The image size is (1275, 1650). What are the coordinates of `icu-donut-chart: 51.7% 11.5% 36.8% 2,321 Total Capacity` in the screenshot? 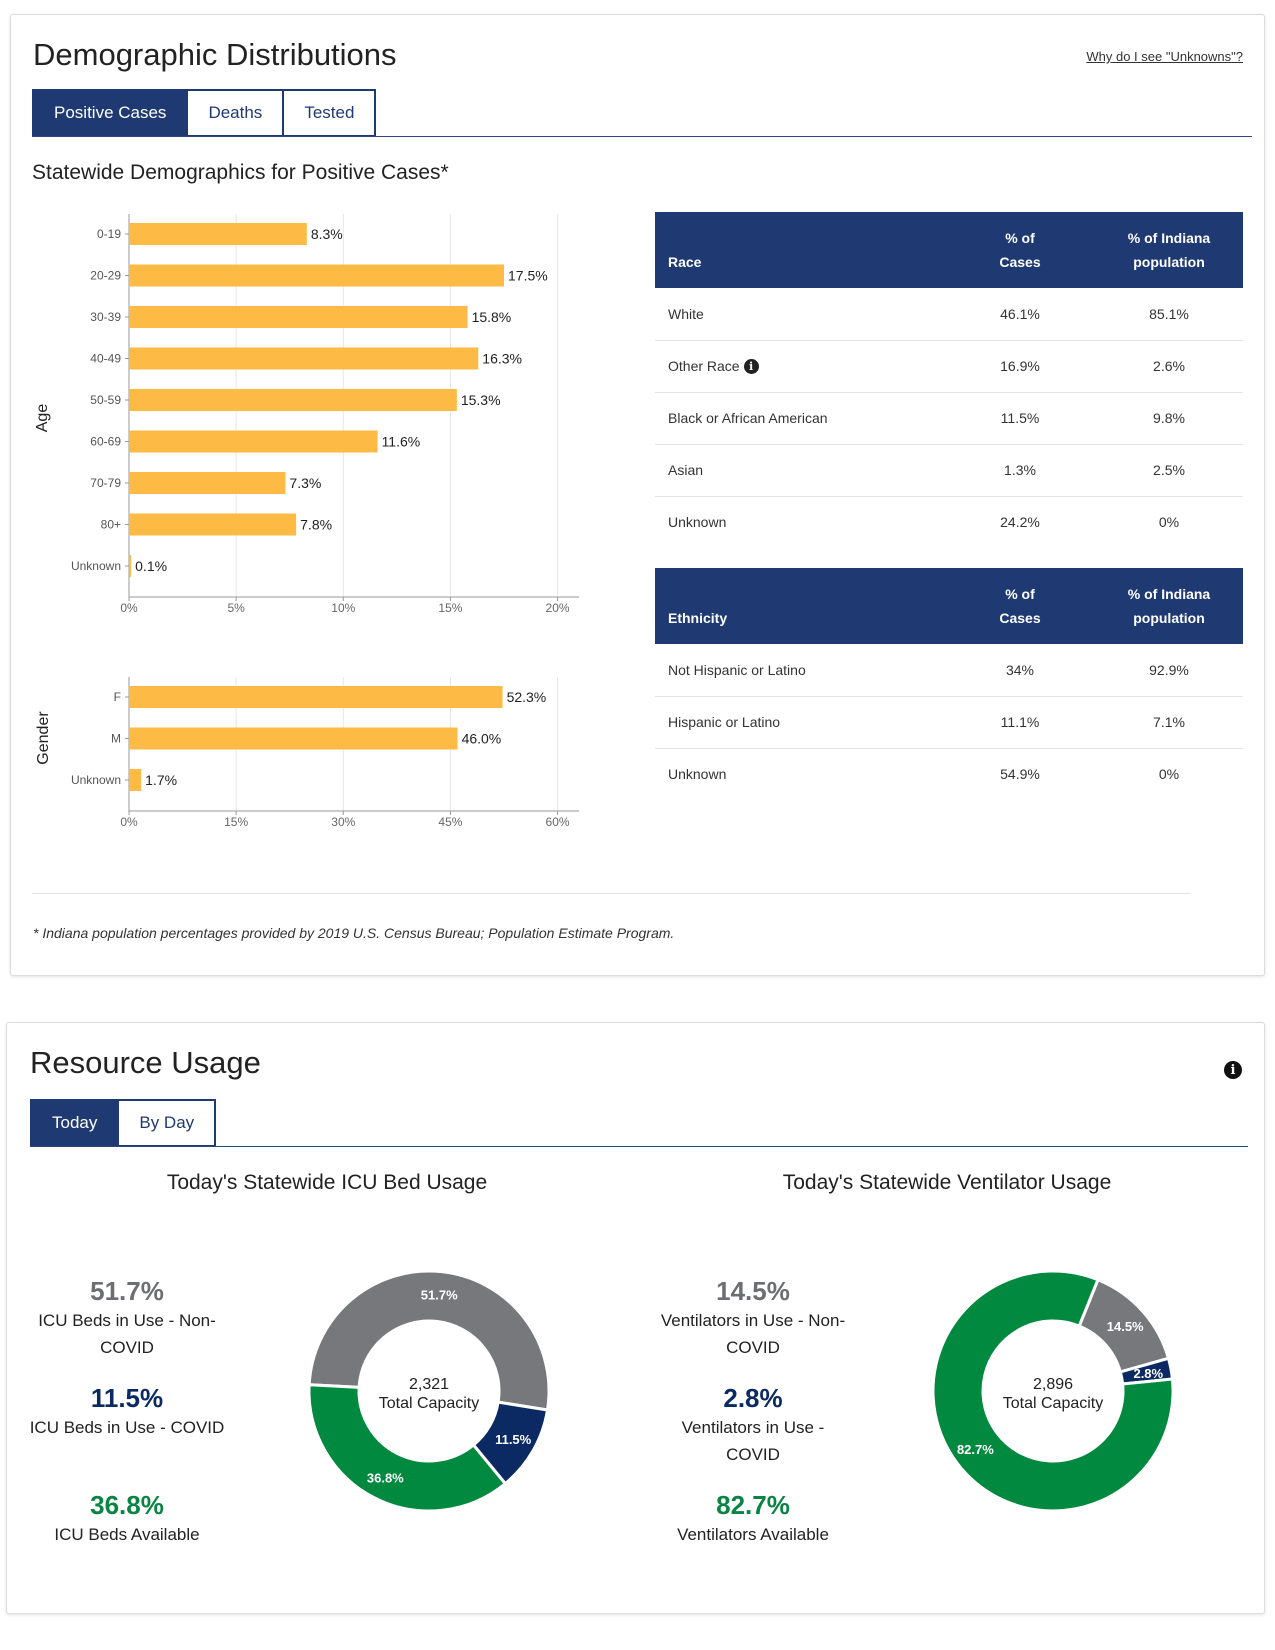 It's located at (429, 1391).